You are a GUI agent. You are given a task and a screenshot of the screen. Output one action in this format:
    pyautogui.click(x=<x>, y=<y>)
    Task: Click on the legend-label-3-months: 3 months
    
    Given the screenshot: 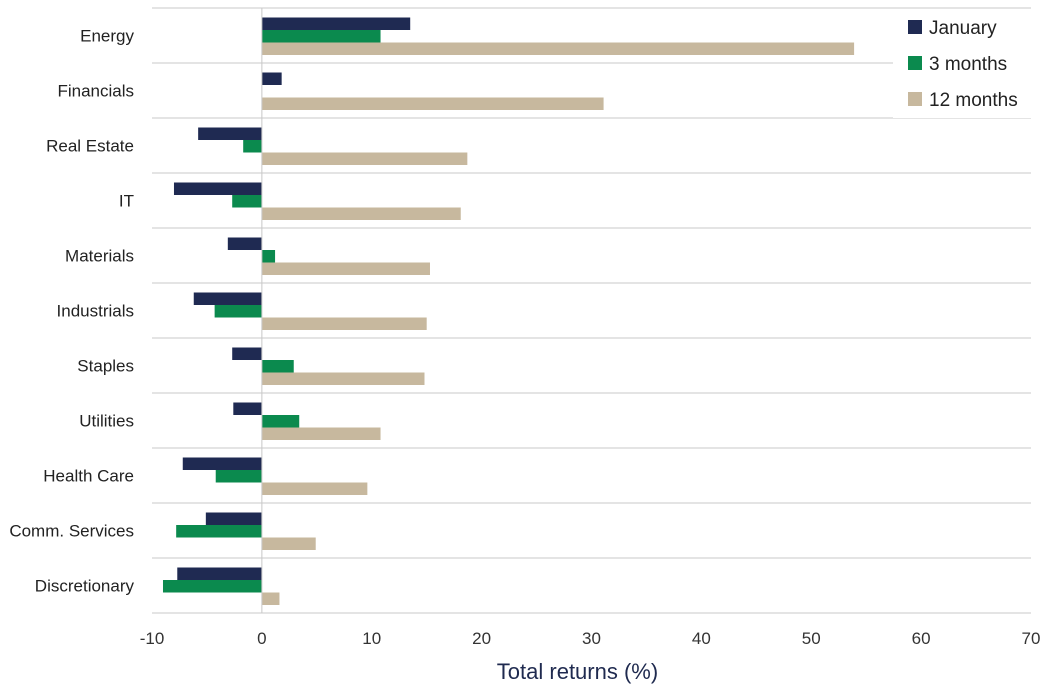 What is the action you would take?
    pyautogui.click(x=968, y=64)
    